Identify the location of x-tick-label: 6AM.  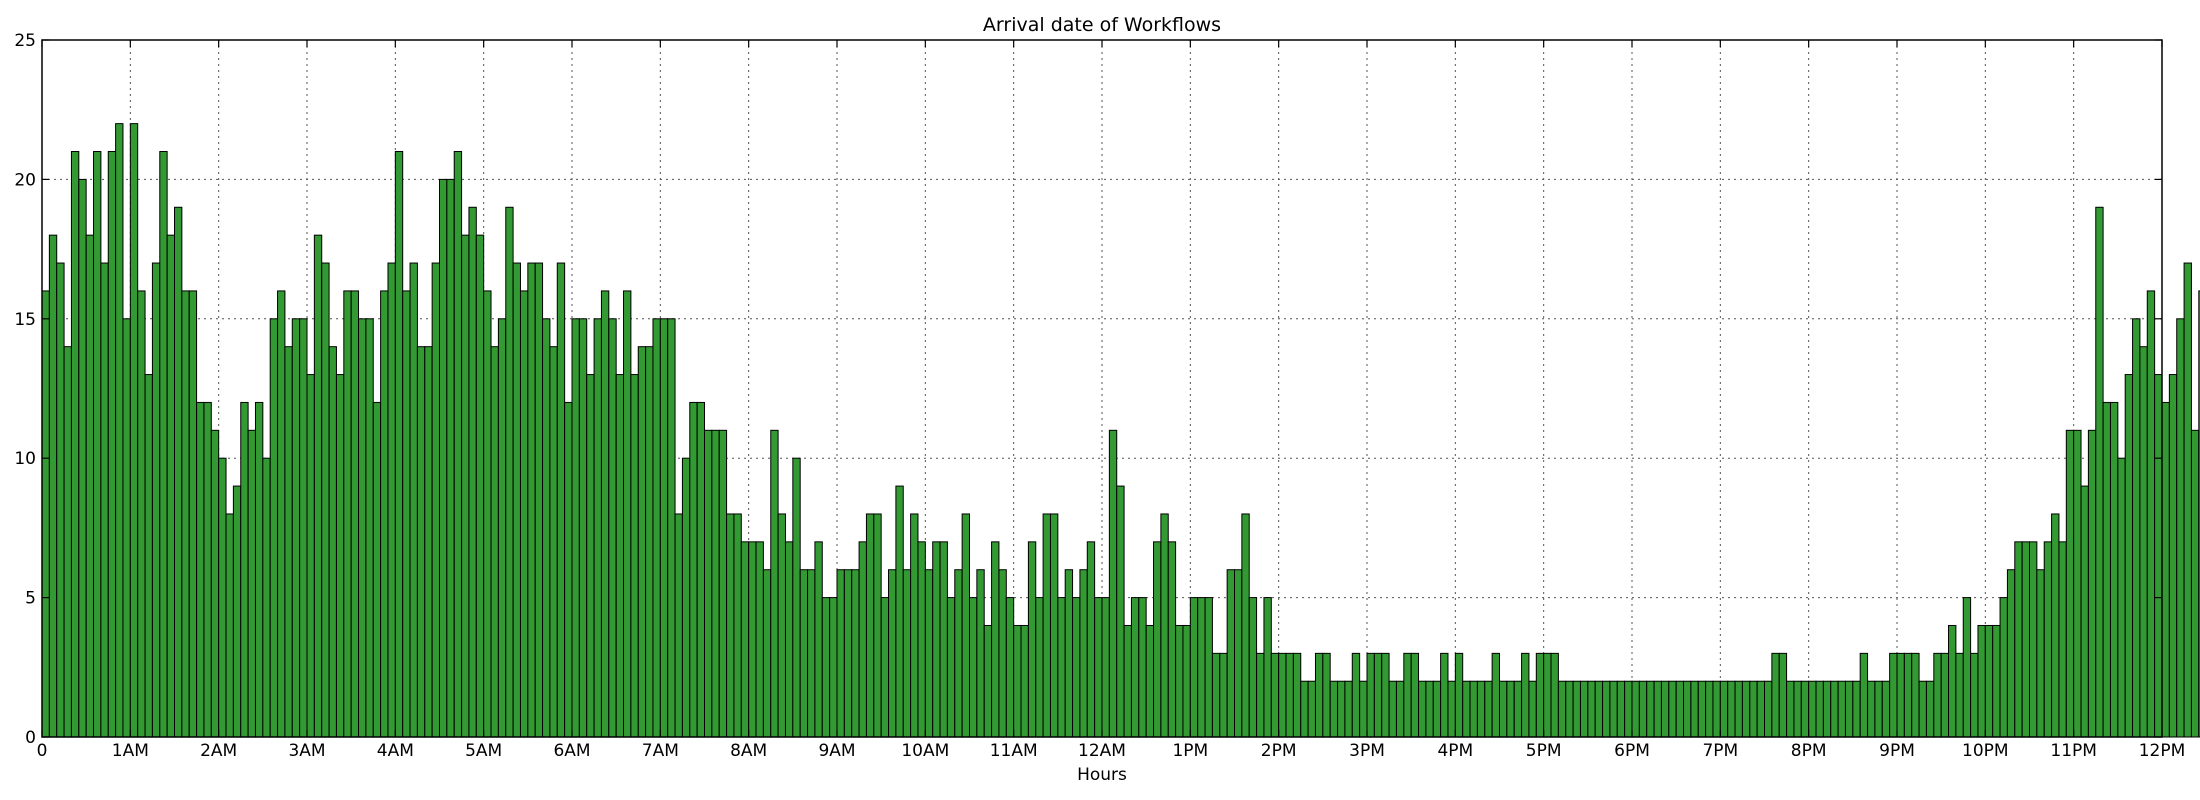
(571, 751).